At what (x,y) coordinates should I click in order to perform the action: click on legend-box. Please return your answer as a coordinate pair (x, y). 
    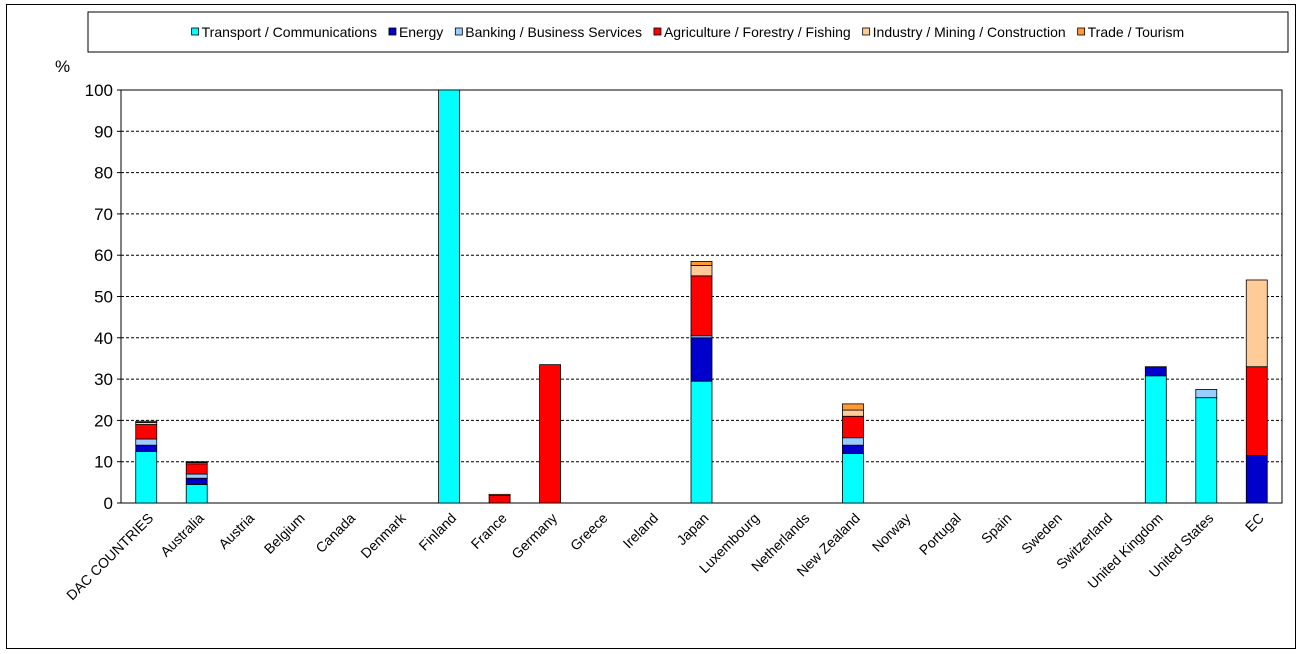
    Looking at the image, I should click on (688, 32).